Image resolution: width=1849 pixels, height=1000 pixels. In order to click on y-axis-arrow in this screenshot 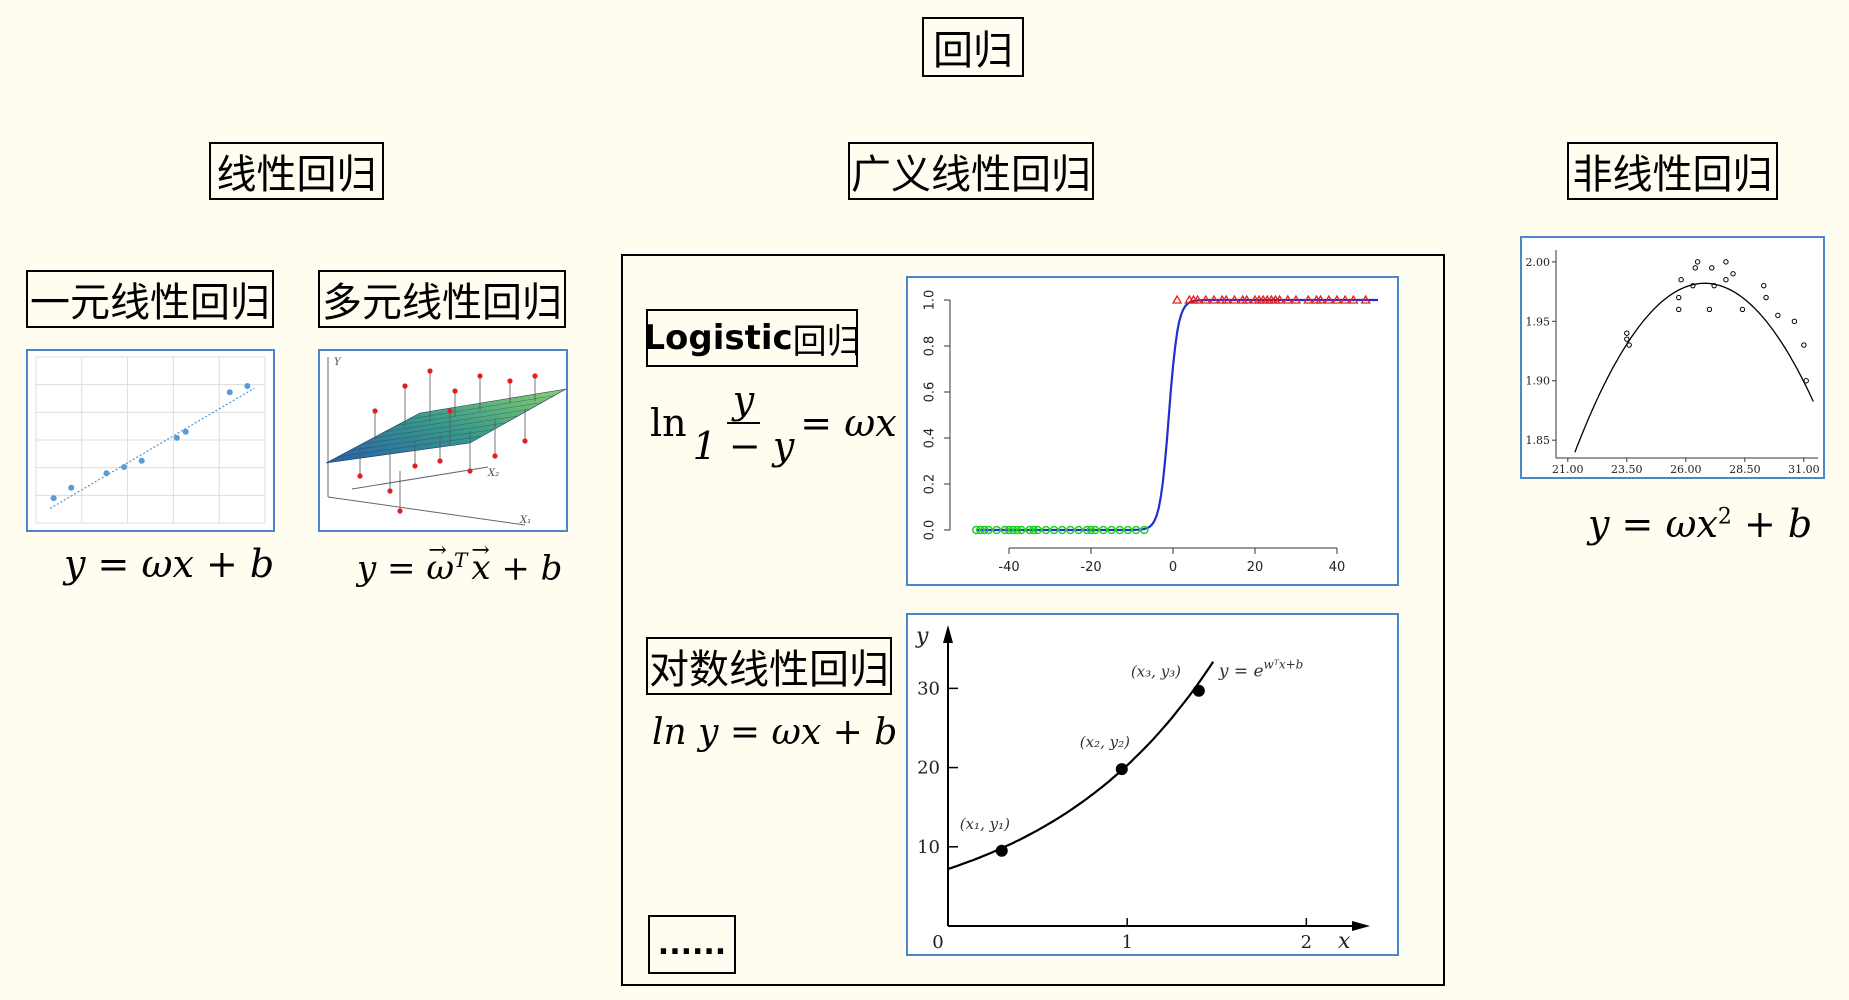, I will do `click(948, 634)`.